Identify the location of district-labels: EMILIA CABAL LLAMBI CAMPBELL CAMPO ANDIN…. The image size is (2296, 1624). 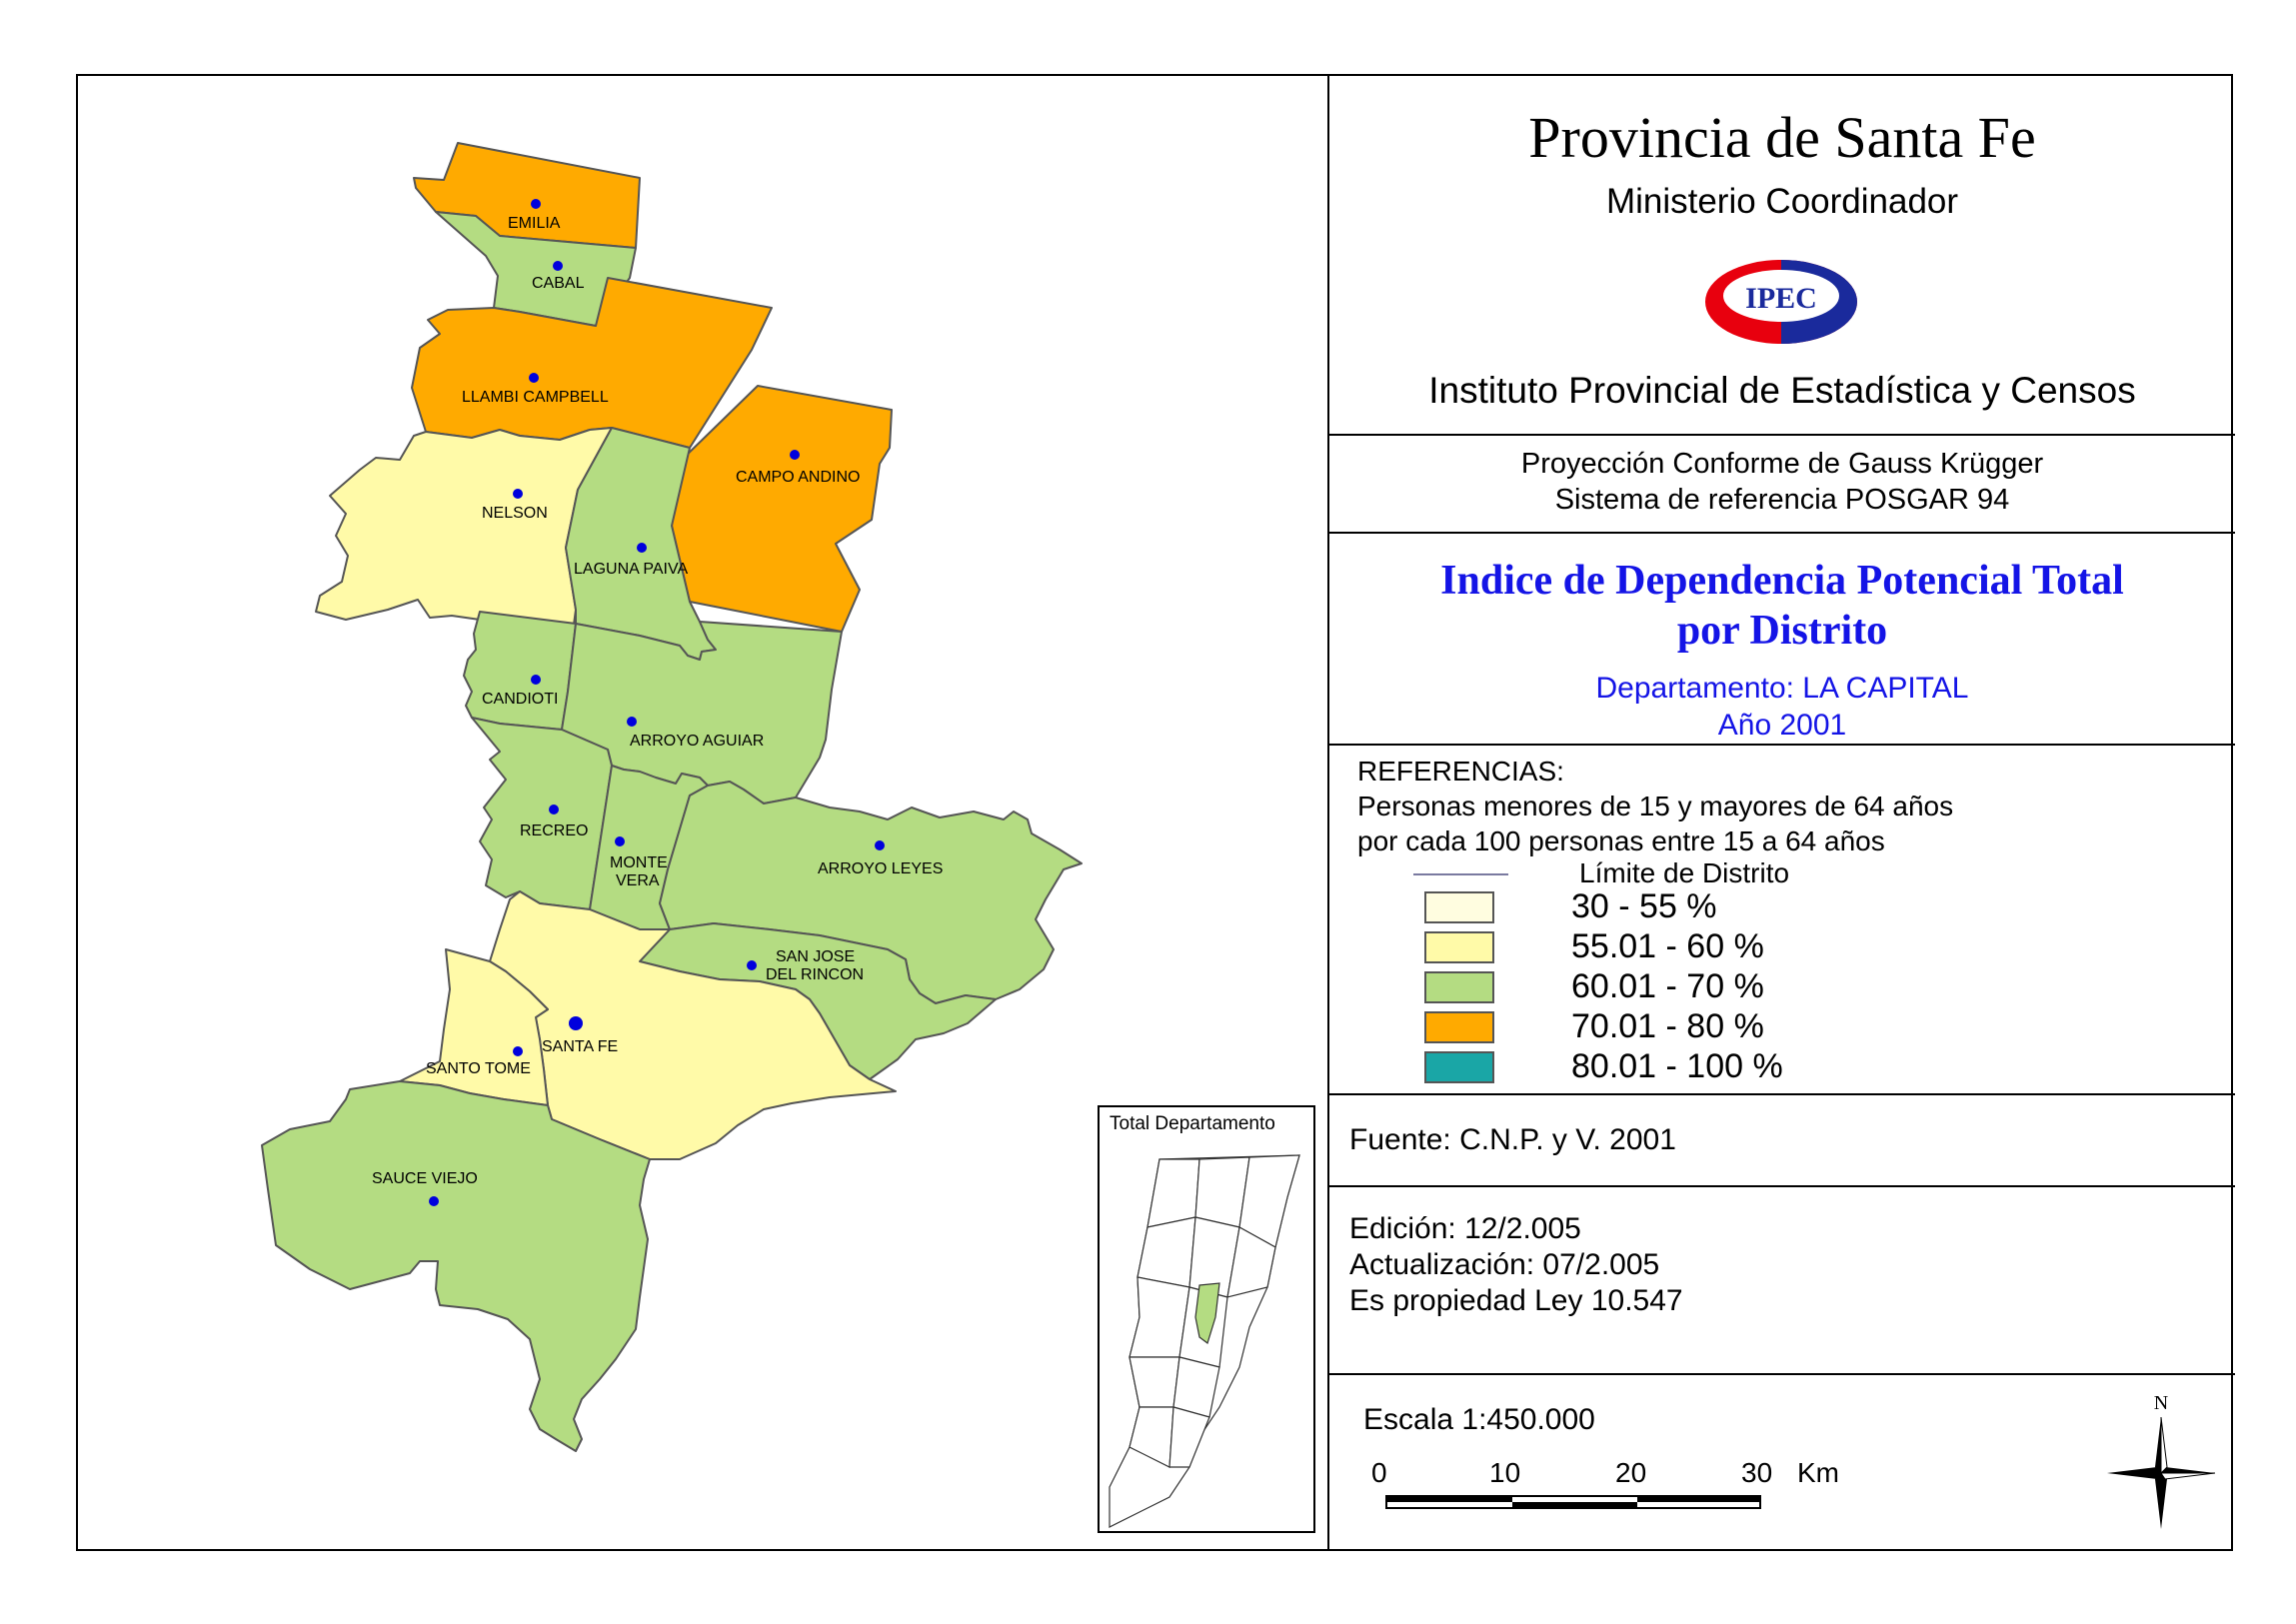
(658, 701).